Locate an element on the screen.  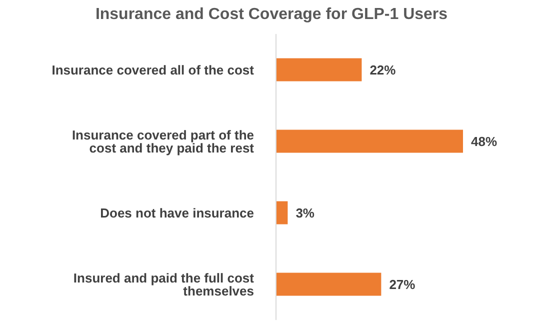
y-tick-label: Insurance covered part of the cost and they paid the rest is located at coordinates (163, 141).